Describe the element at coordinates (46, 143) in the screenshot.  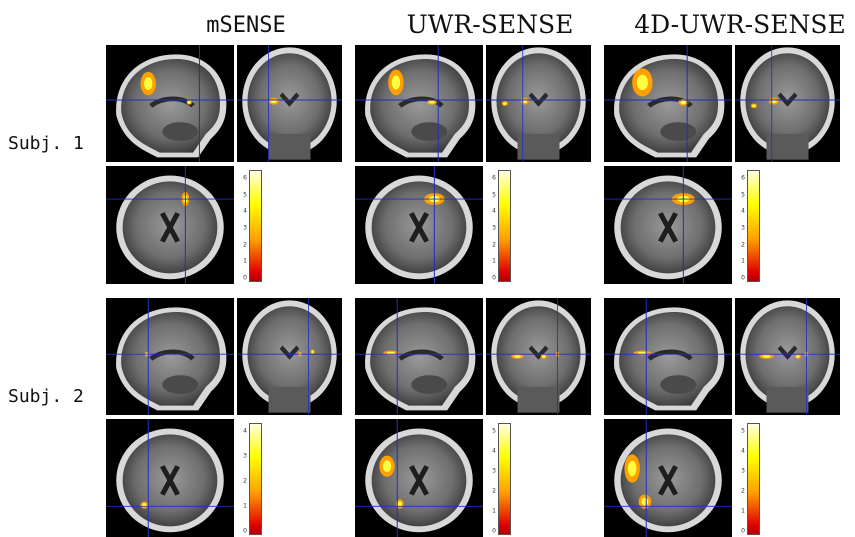
I see `row-label-subject-1: Subj. 1` at that location.